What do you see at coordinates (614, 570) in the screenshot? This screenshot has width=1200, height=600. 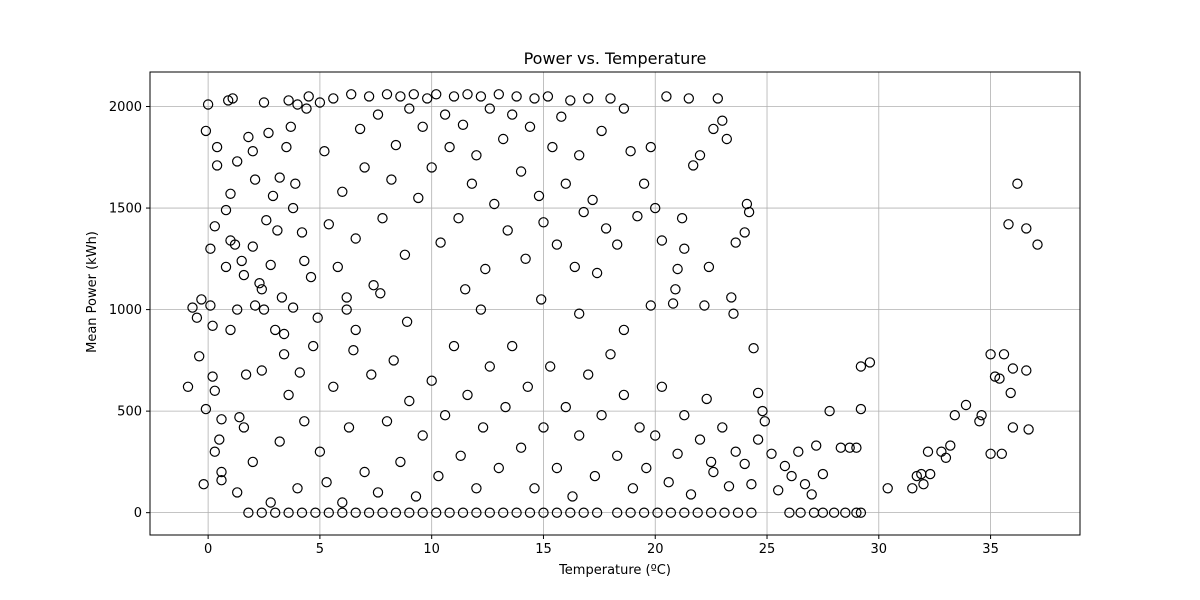 I see `x-axis-label: Temperature (ºC)` at bounding box center [614, 570].